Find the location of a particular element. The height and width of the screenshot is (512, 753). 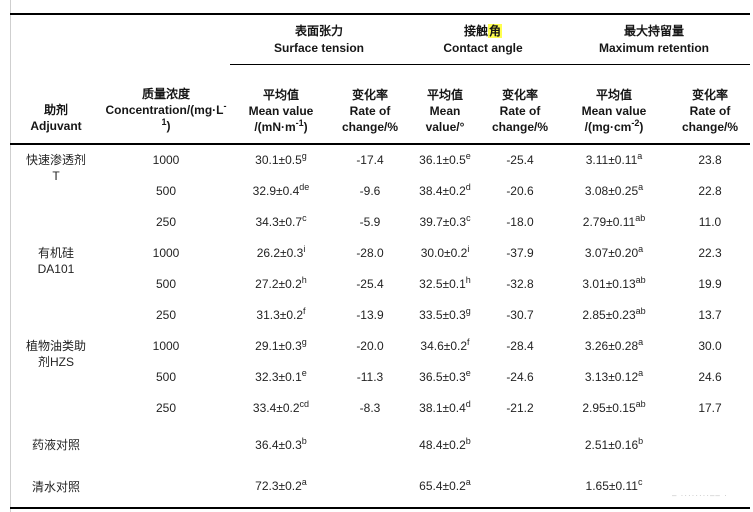

contact-angle-mean-cell: 34.6±0.2f is located at coordinates (445, 345).